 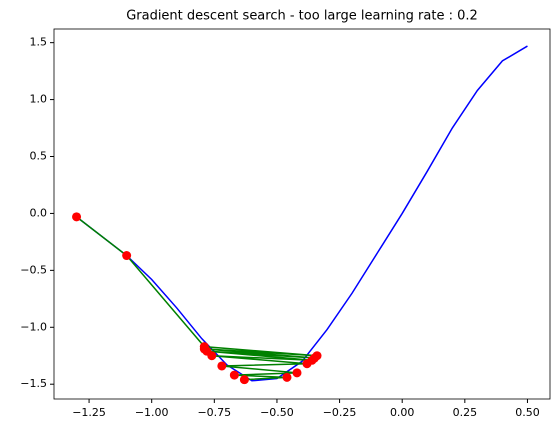 I want to click on x-tick-label: −0.25, so click(x=340, y=412).